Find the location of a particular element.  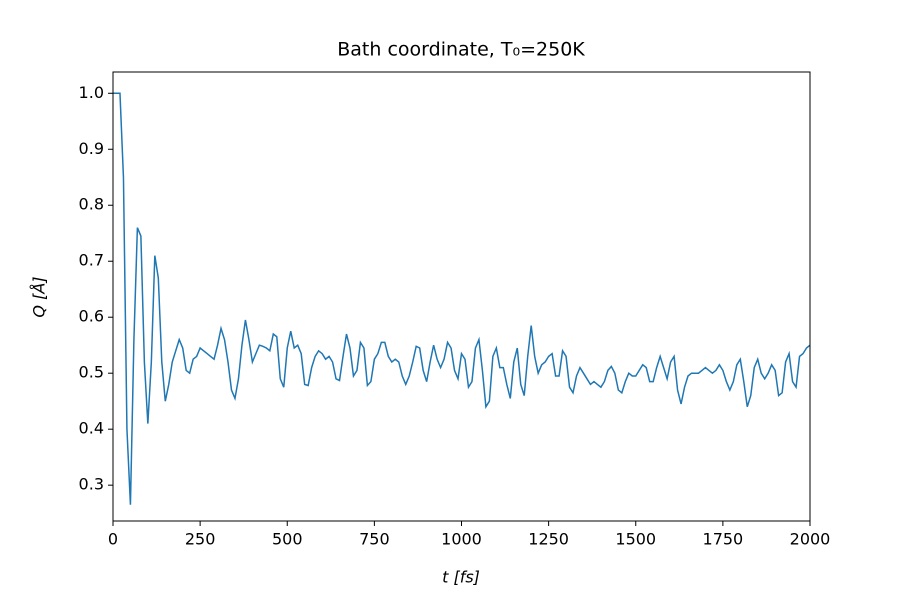

y-tick-label: 0.5 is located at coordinates (91, 372).